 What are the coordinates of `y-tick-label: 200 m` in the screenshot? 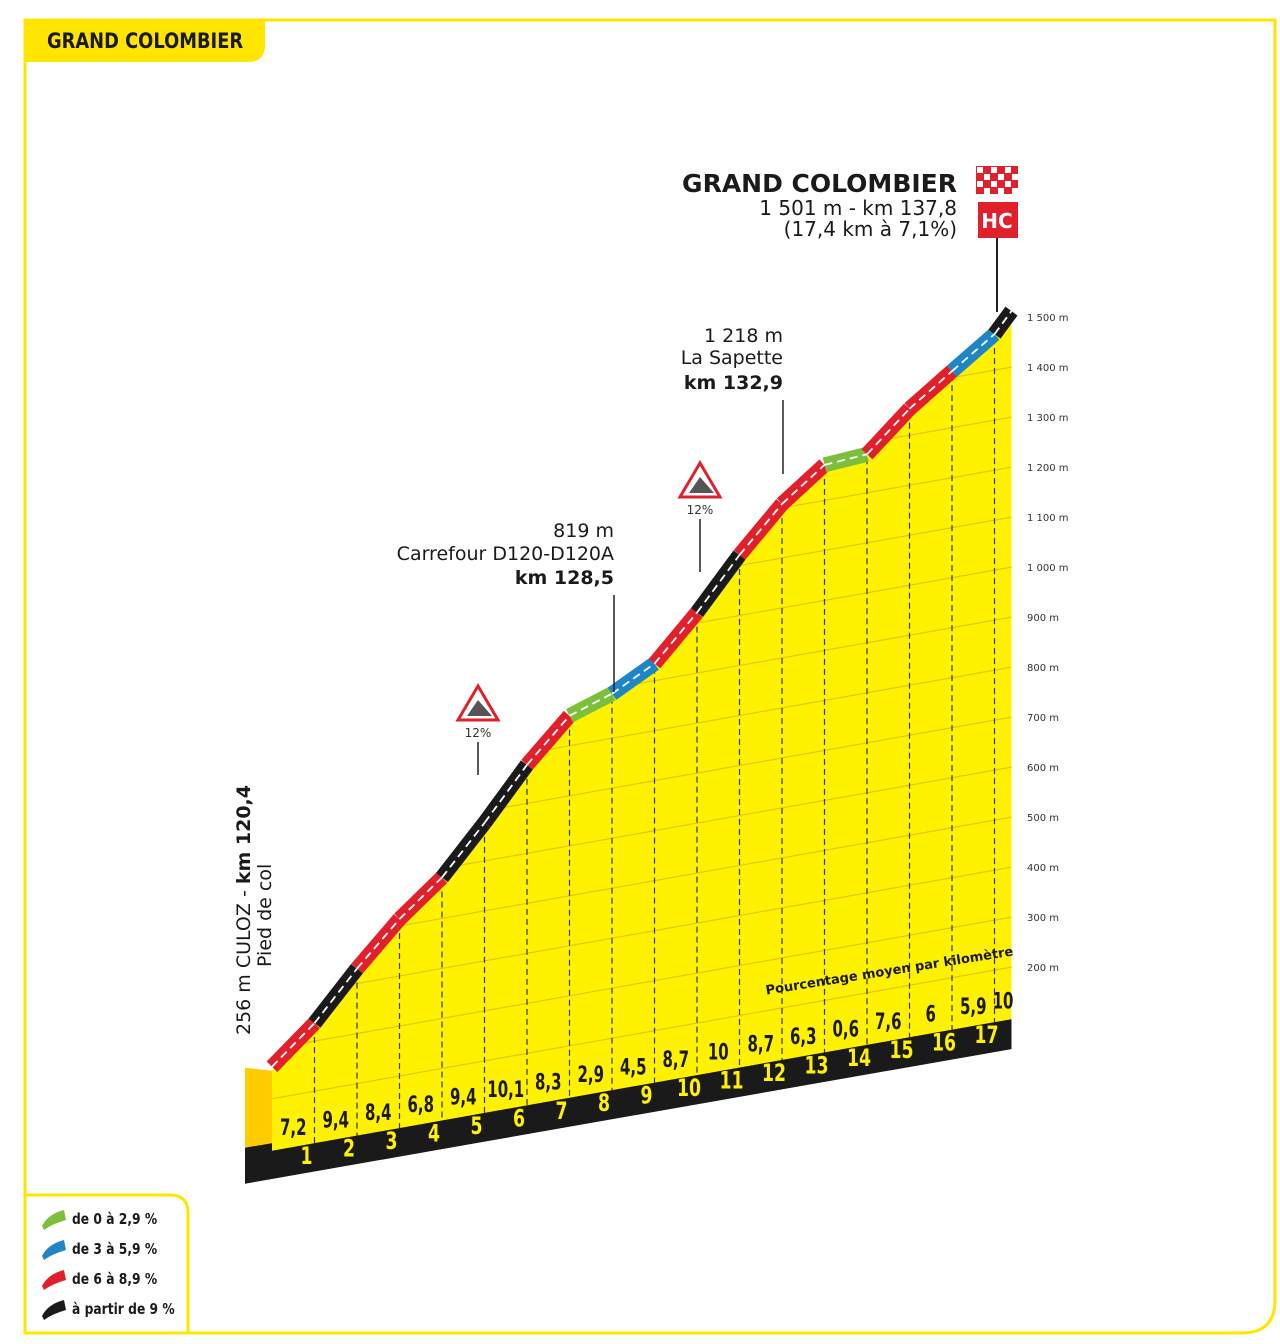 It's located at (1043, 968).